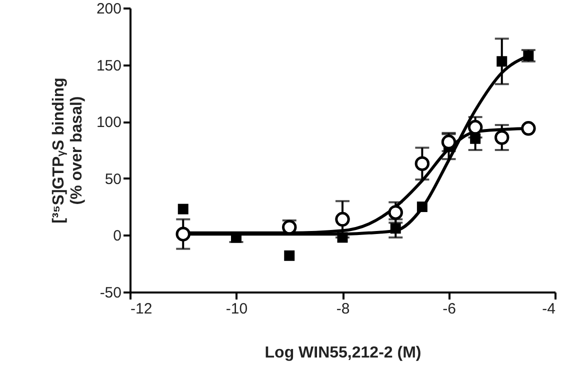 The width and height of the screenshot is (566, 366). Describe the element at coordinates (109, 123) in the screenshot. I see `y-tick-label: 100` at that location.